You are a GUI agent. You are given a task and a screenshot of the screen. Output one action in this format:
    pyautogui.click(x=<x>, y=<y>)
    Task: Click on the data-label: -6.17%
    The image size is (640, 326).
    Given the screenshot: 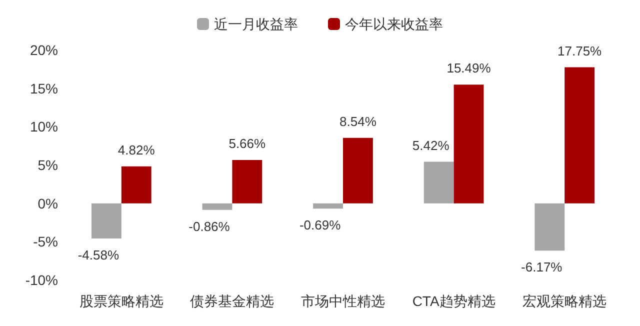 What is the action you would take?
    pyautogui.click(x=542, y=267)
    